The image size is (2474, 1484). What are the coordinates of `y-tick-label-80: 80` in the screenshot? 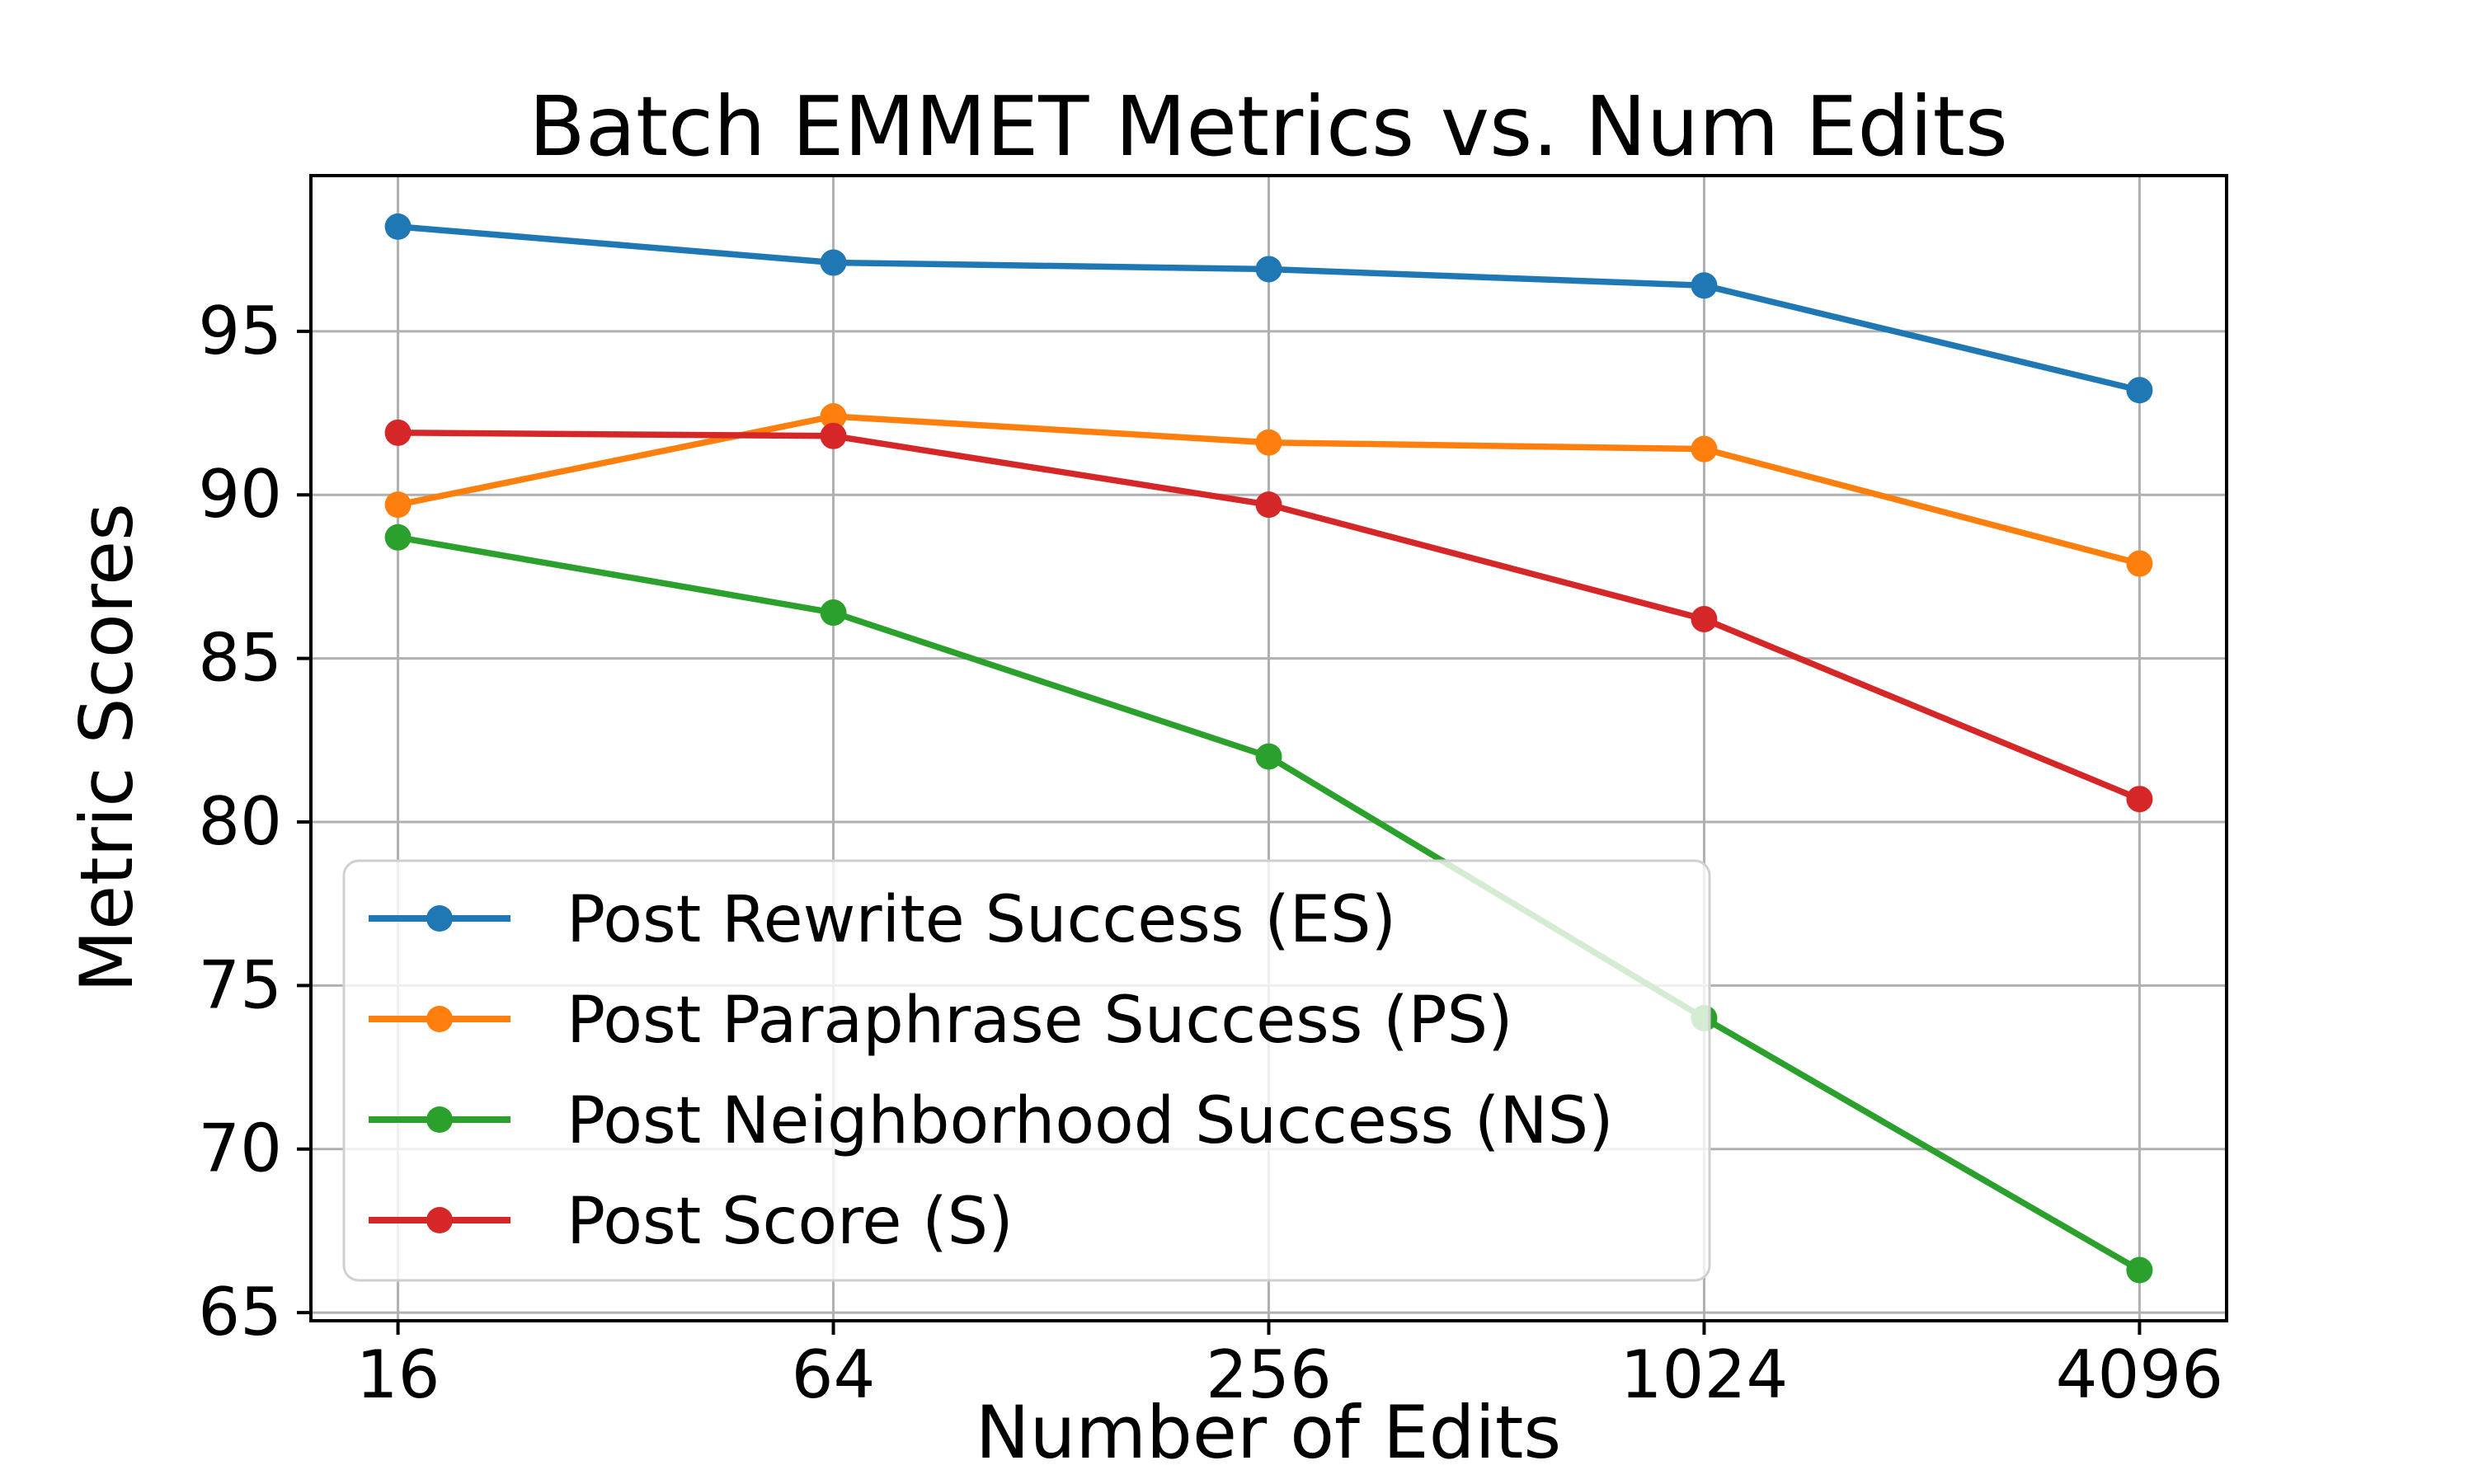 It's located at (240, 821).